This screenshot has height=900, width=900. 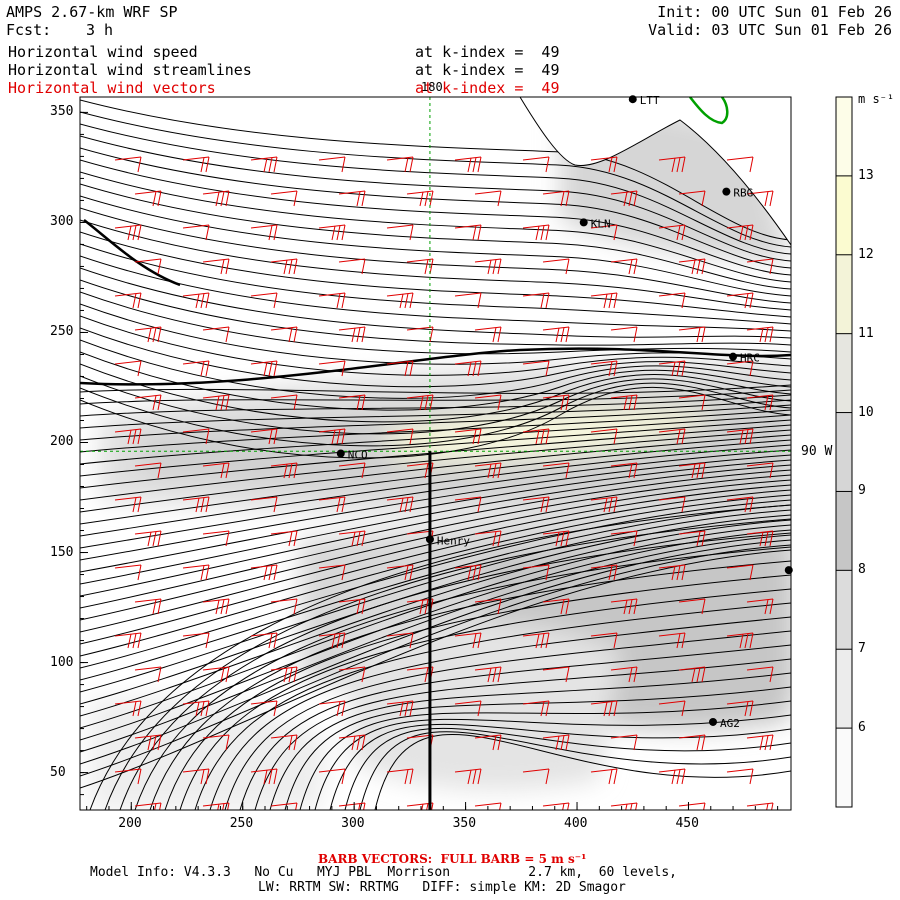 I want to click on field-streamlines-label: Horizontal wind streamlines, so click(x=130, y=70).